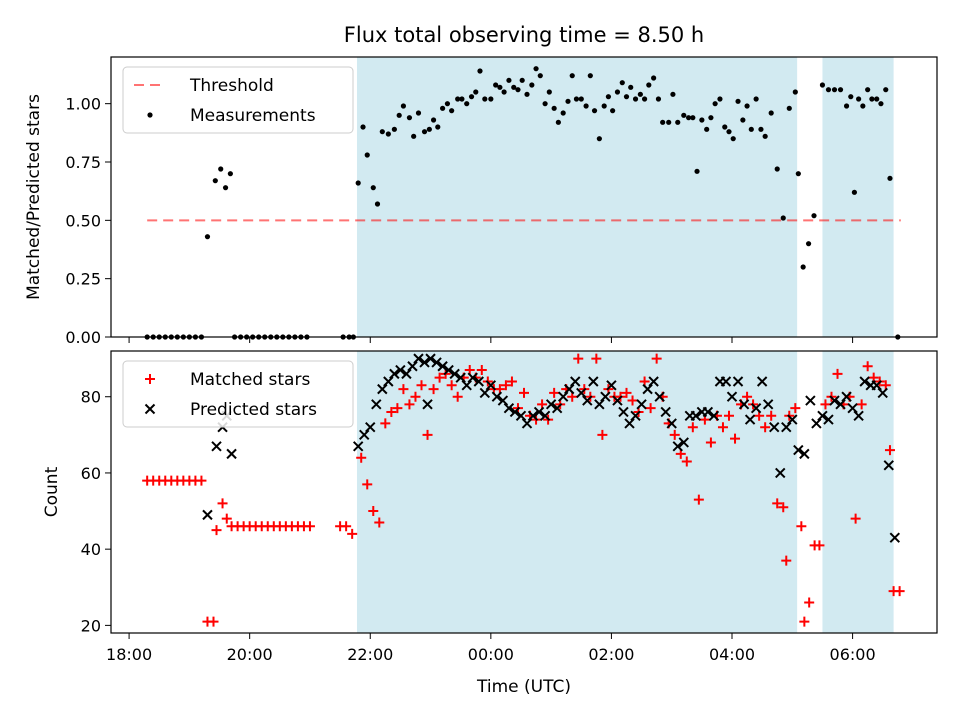 Image resolution: width=960 pixels, height=720 pixels. I want to click on x-tick-label-6: 06:00, so click(853, 654).